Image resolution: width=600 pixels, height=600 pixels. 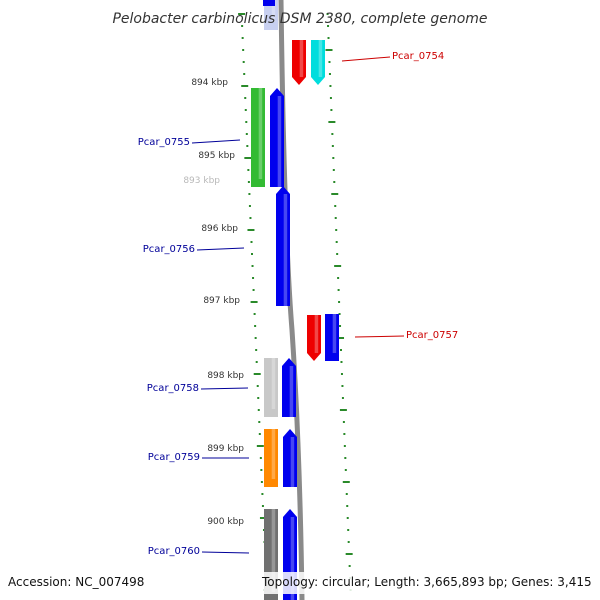 I want to click on ruler-tick-label: 895 kbp, so click(x=216, y=156).